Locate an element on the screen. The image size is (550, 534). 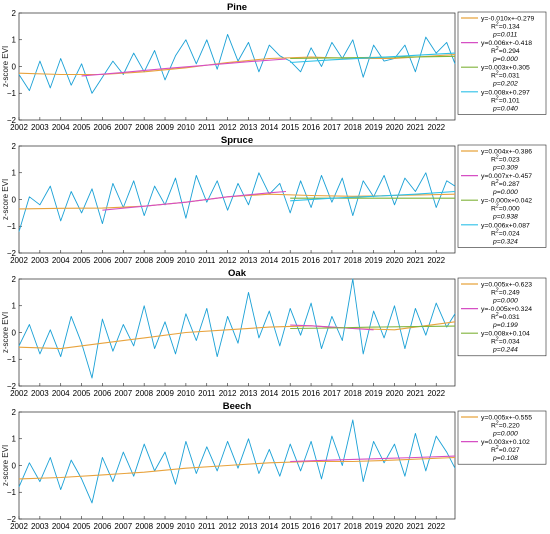
legend-equation: y=0.008x+0.104 is located at coordinates (505, 334).